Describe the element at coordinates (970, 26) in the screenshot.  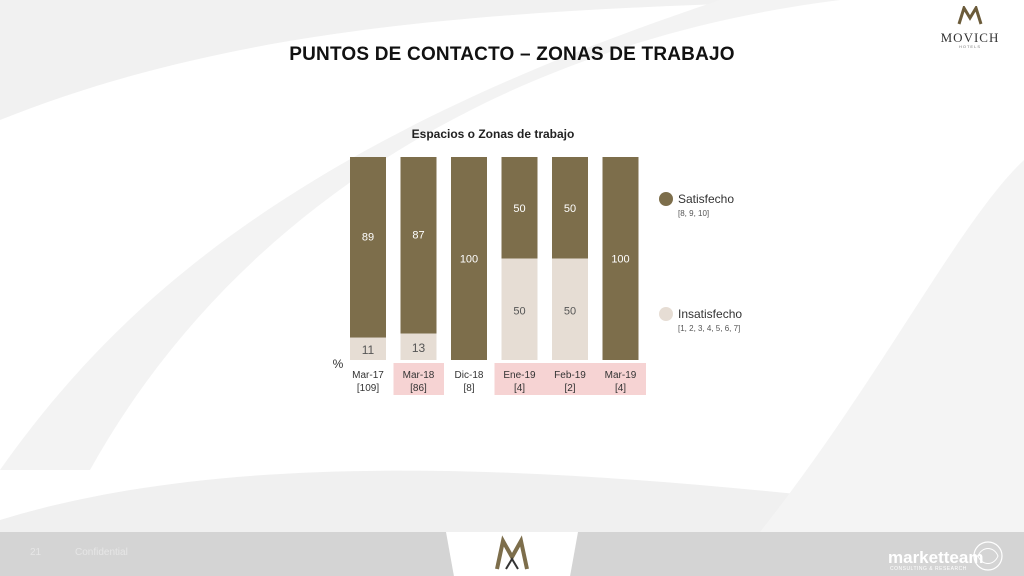
I see `movich-logo: MOVICH HOTELS` at that location.